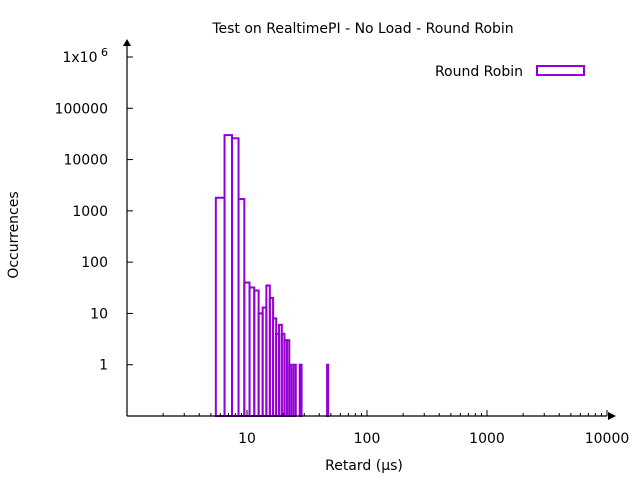  Describe the element at coordinates (272, 276) in the screenshot. I see `bars-layer` at that location.